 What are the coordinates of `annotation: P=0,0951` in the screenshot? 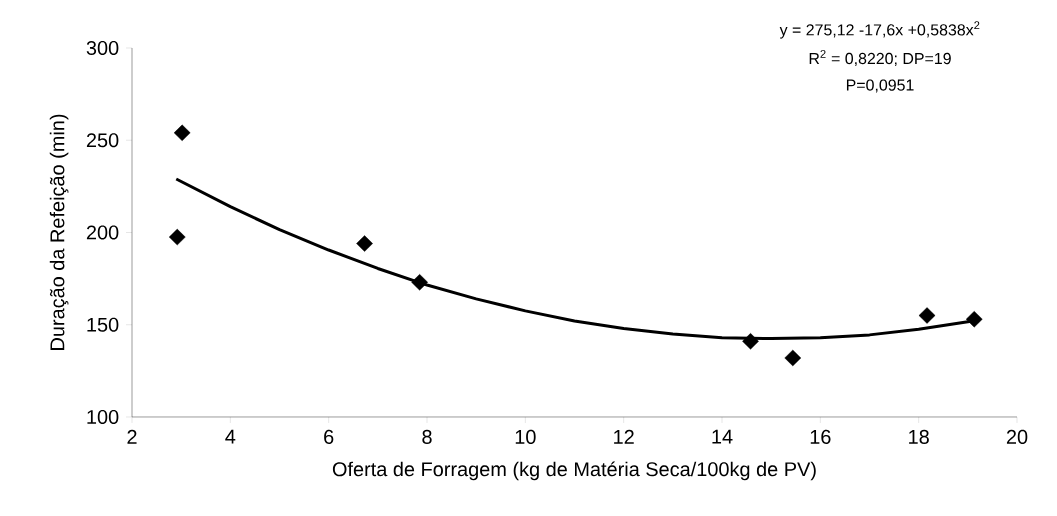 It's located at (880, 86).